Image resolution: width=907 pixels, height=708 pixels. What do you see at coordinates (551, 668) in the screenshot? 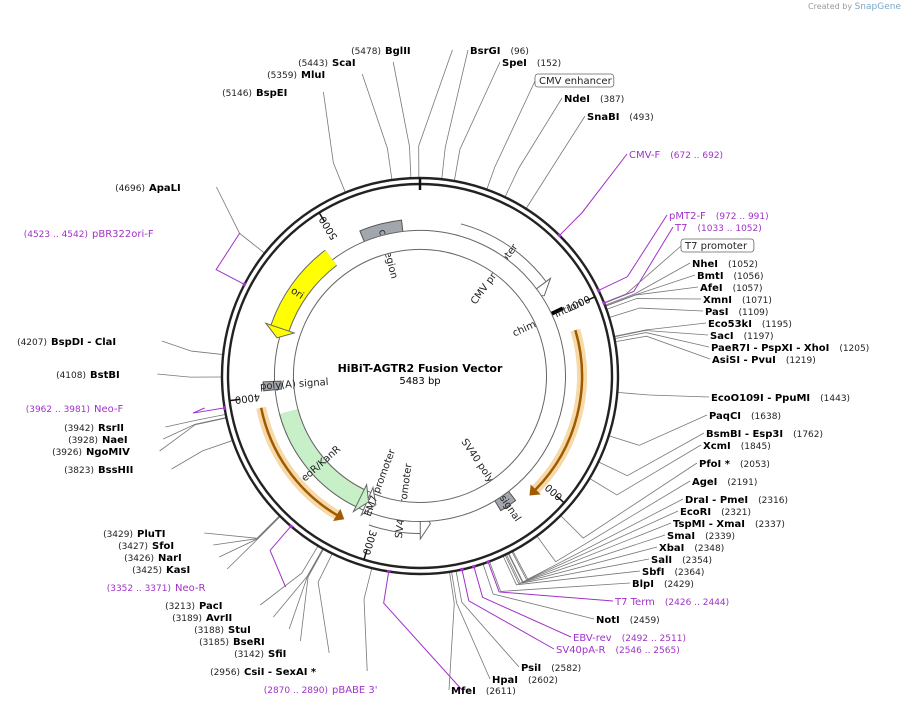
I see `enzyme-label-psii: PsiI (2582)` at bounding box center [551, 668].